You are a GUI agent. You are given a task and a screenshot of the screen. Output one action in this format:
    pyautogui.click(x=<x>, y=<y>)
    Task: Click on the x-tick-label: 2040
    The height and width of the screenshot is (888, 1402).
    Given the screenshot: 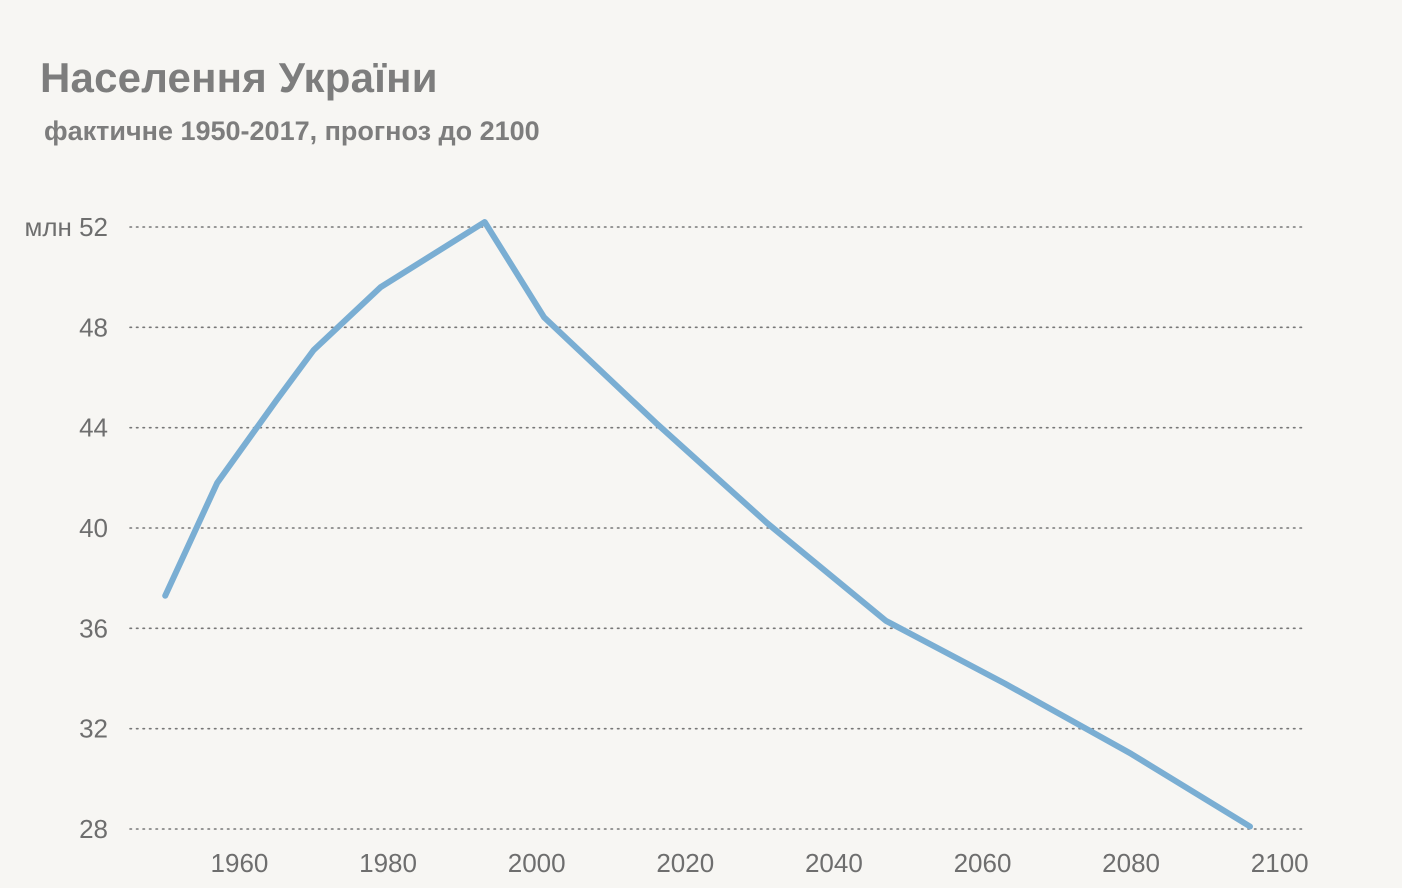 What is the action you would take?
    pyautogui.click(x=834, y=863)
    